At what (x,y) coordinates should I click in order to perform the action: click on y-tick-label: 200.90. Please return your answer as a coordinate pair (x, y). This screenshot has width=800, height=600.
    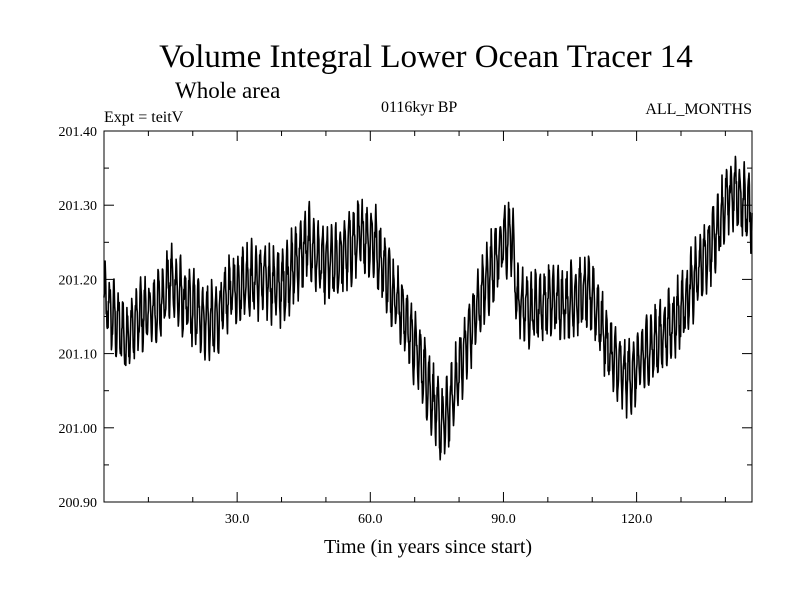
    Looking at the image, I should click on (78, 503).